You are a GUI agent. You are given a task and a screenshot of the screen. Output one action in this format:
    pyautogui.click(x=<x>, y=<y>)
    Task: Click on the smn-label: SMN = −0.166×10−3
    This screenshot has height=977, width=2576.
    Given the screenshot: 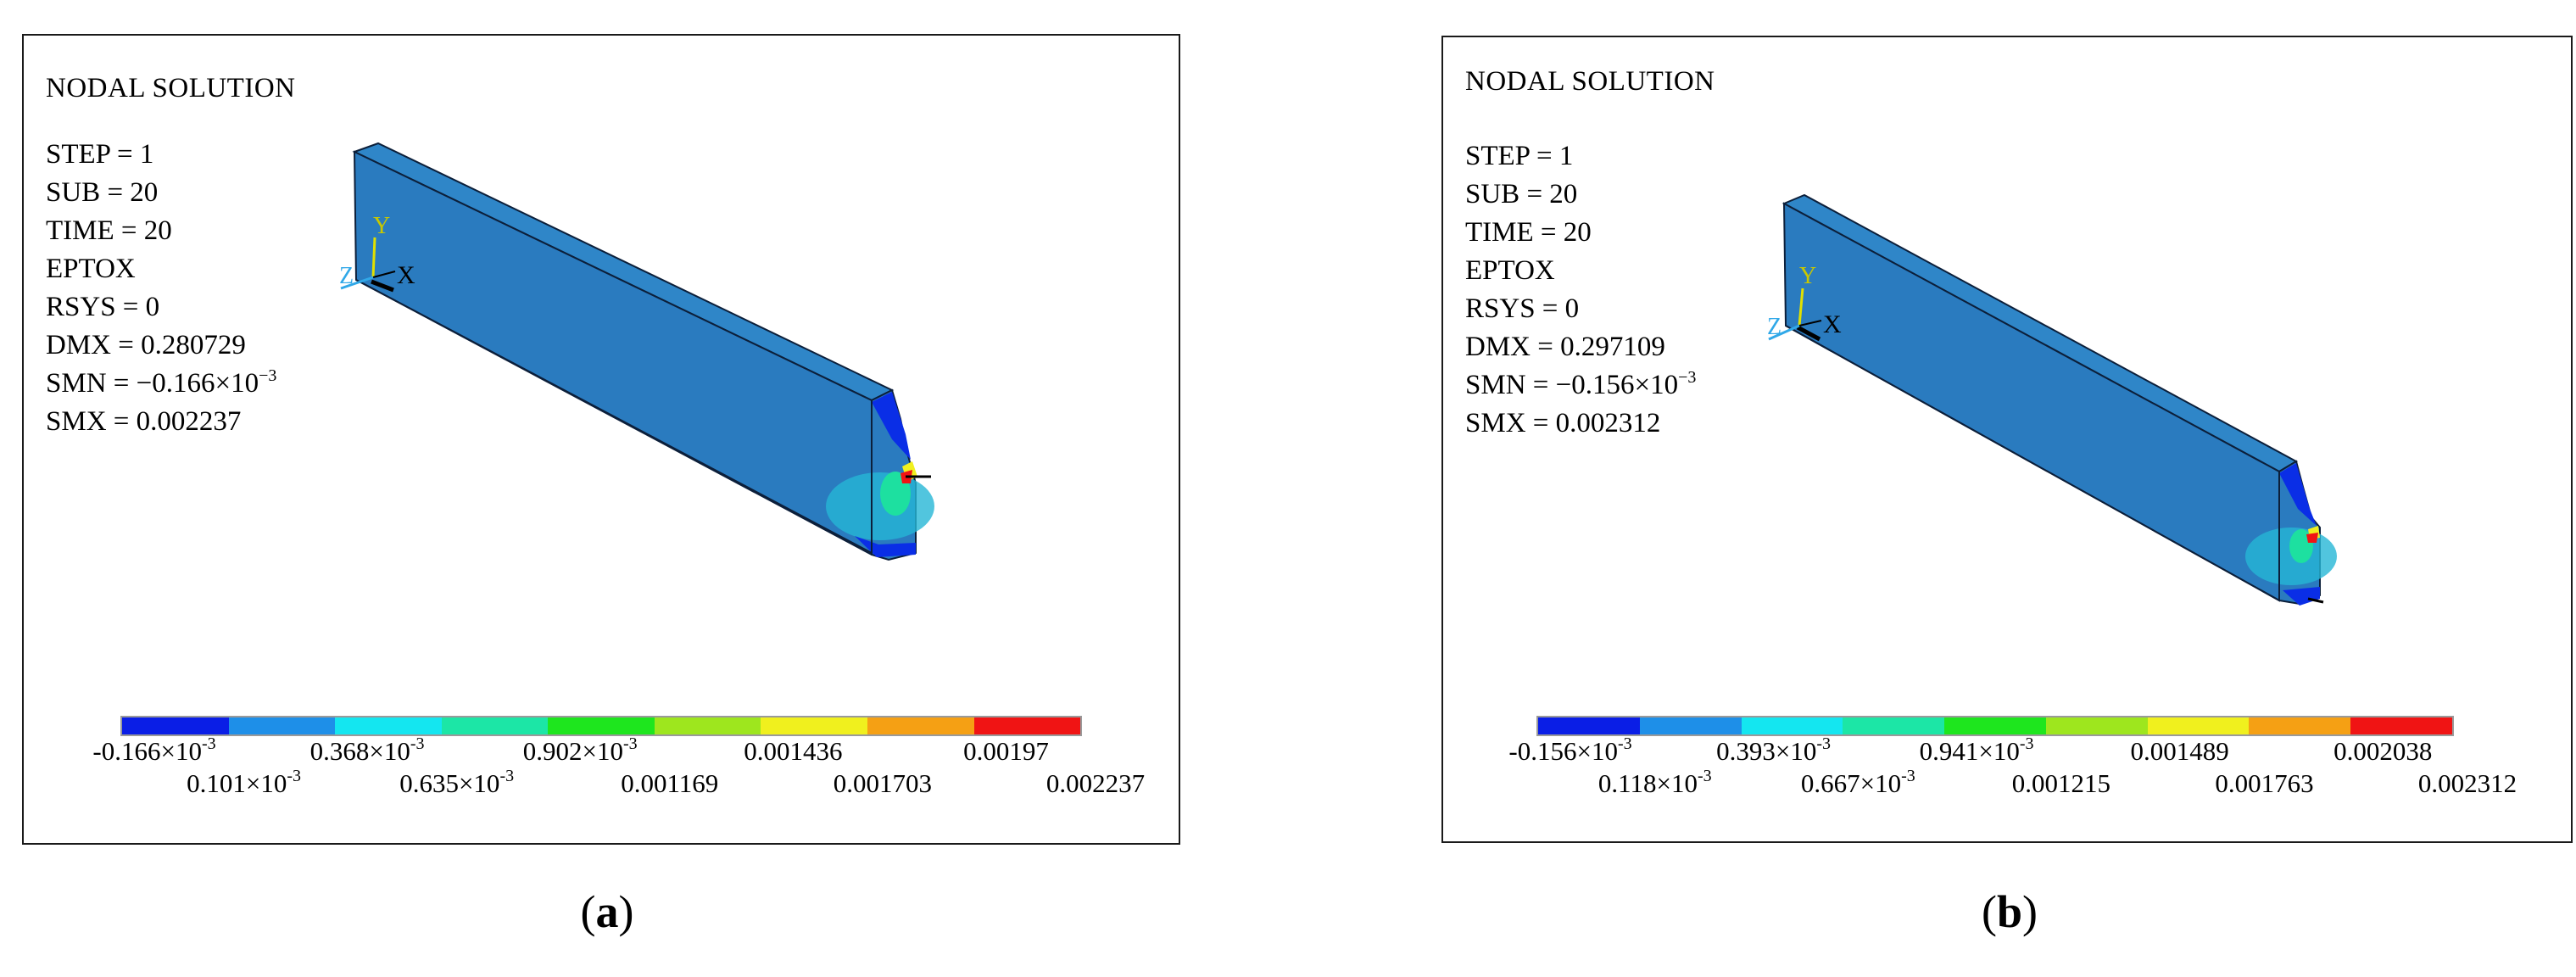 What is the action you would take?
    pyautogui.click(x=161, y=382)
    